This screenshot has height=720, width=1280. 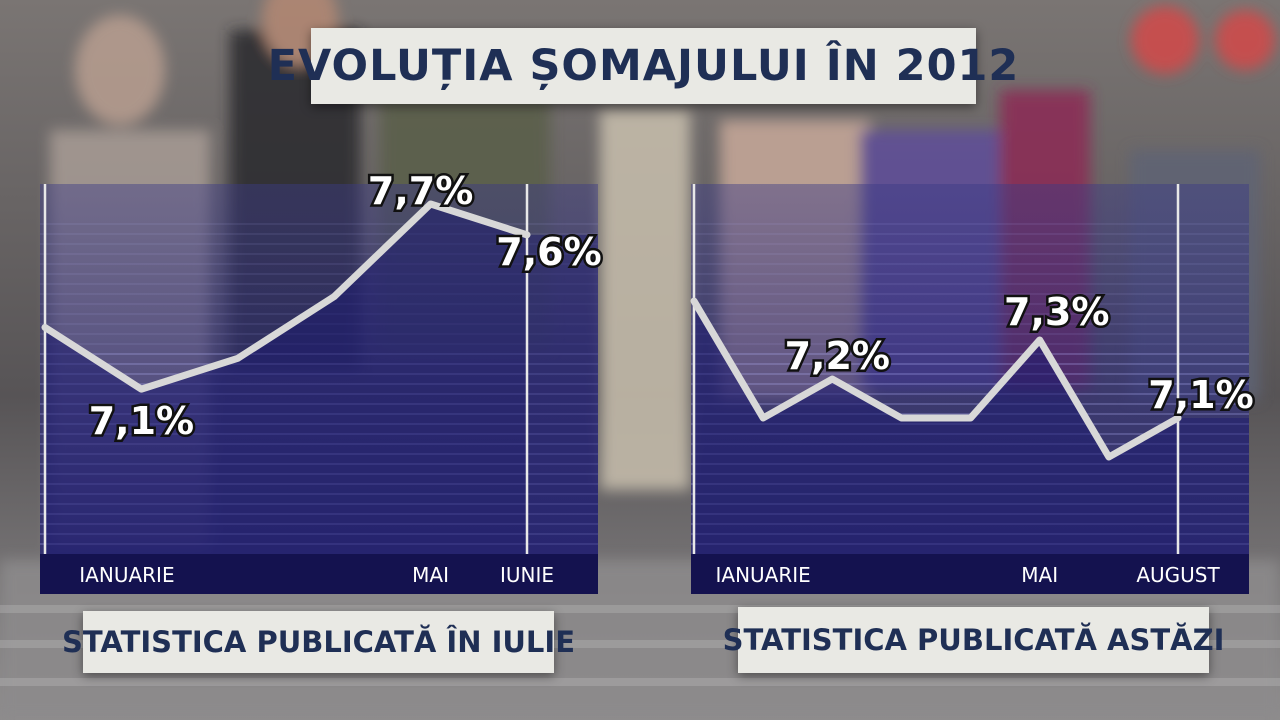 What do you see at coordinates (420, 191) in the screenshot?
I see `value-label: 7,7%` at bounding box center [420, 191].